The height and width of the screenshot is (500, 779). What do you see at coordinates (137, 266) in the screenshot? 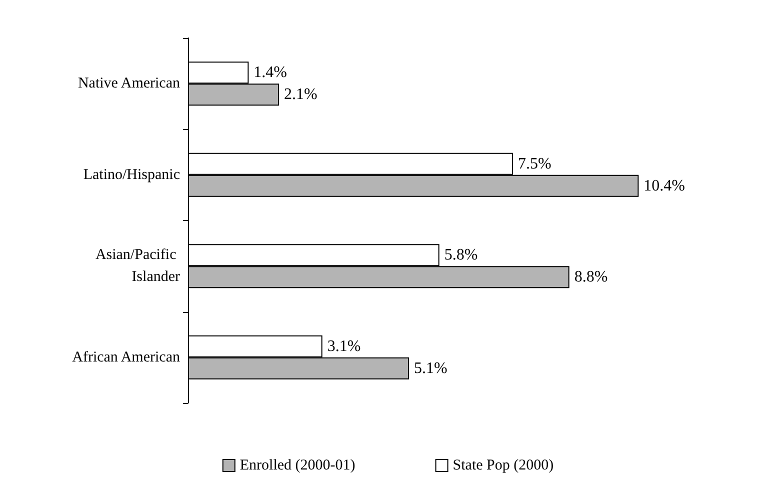
I see `y-tick-label: Asian/Pacific Islander` at bounding box center [137, 266].